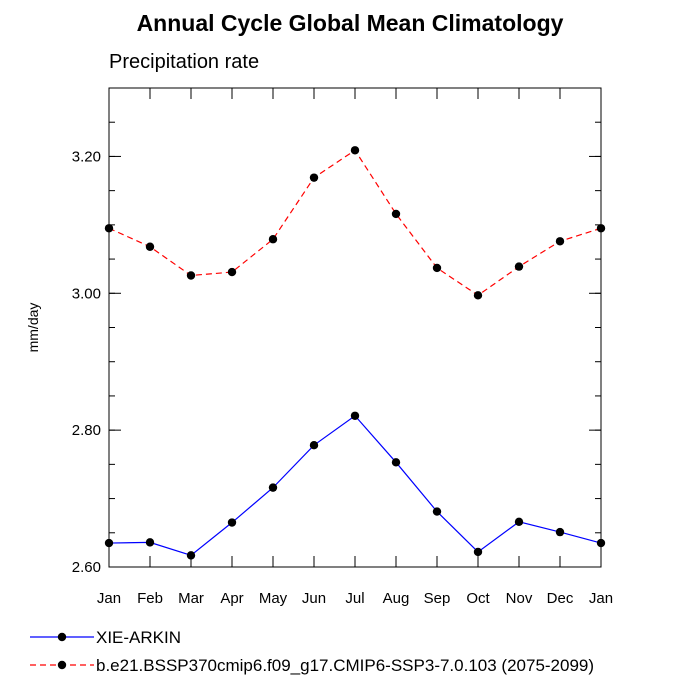 Image resolution: width=700 pixels, height=700 pixels. Describe the element at coordinates (478, 598) in the screenshot. I see `x-tick-label: Oct` at that location.